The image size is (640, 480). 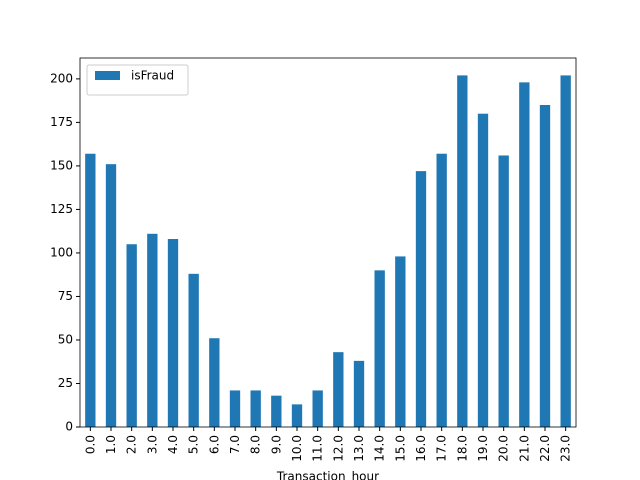 I want to click on x-tick-label: 11.0, so click(x=318, y=448).